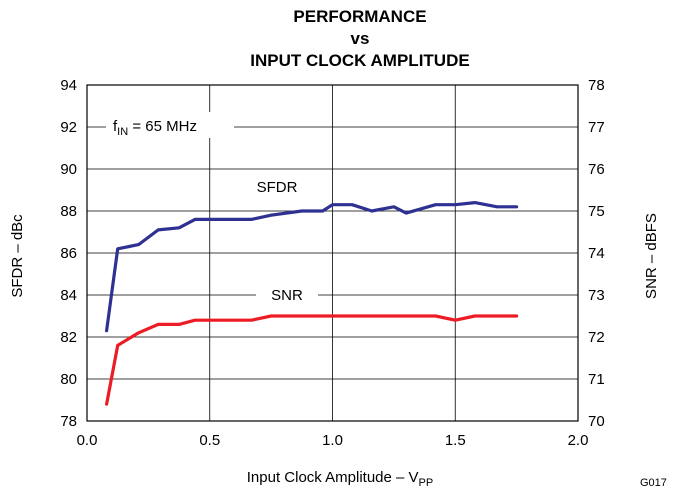 Image resolution: width=673 pixels, height=492 pixels. I want to click on x-axis-label: Input Clock Amplitude – VPP, so click(340, 479).